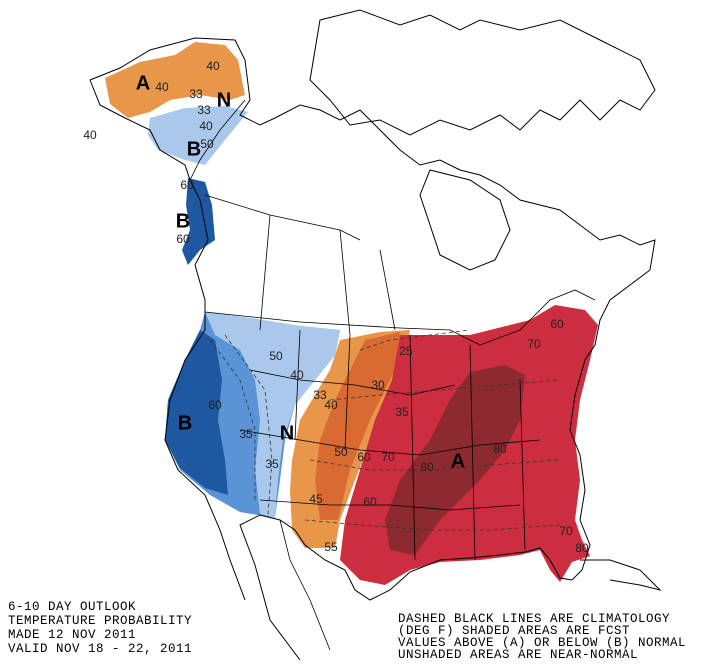  Describe the element at coordinates (378, 385) in the screenshot. I see `contour-label: 30` at that location.